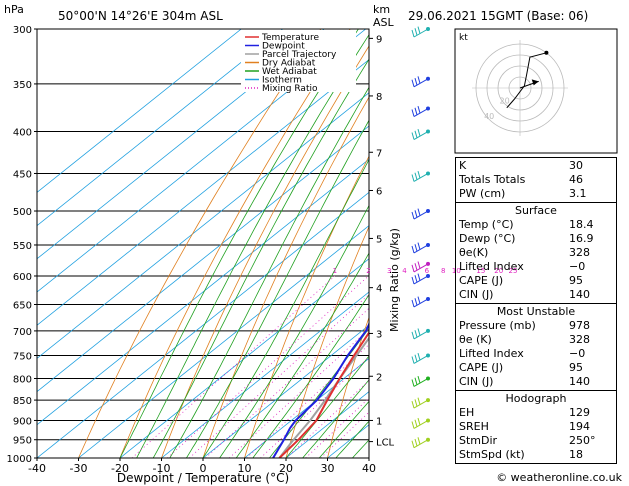 This screenshot has width=629, height=486. I want to click on height-axis: 9 8 7 6 5 4 3 2 1 LCL, so click(382, 241).